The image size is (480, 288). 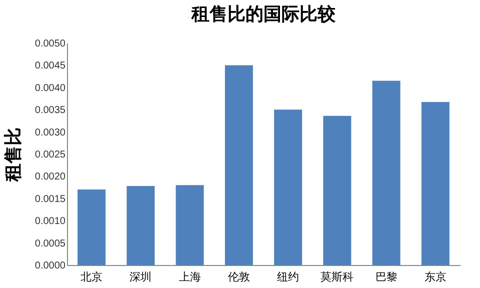 I want to click on y-tick-label: 0.0040, so click(x=50, y=88).